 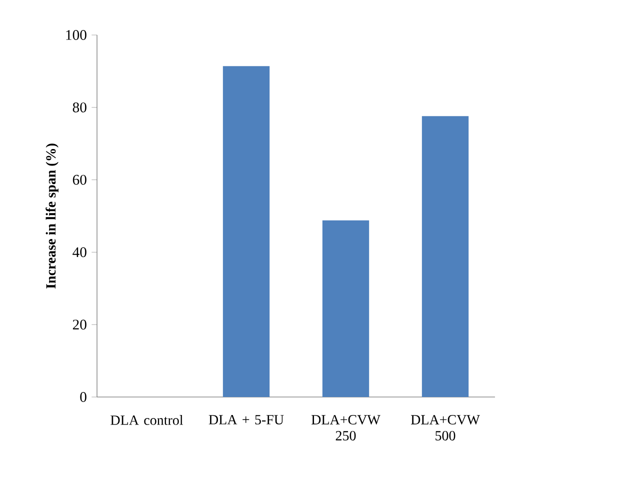 I want to click on x-tick-label: DLA+CVW 250, so click(x=345, y=427).